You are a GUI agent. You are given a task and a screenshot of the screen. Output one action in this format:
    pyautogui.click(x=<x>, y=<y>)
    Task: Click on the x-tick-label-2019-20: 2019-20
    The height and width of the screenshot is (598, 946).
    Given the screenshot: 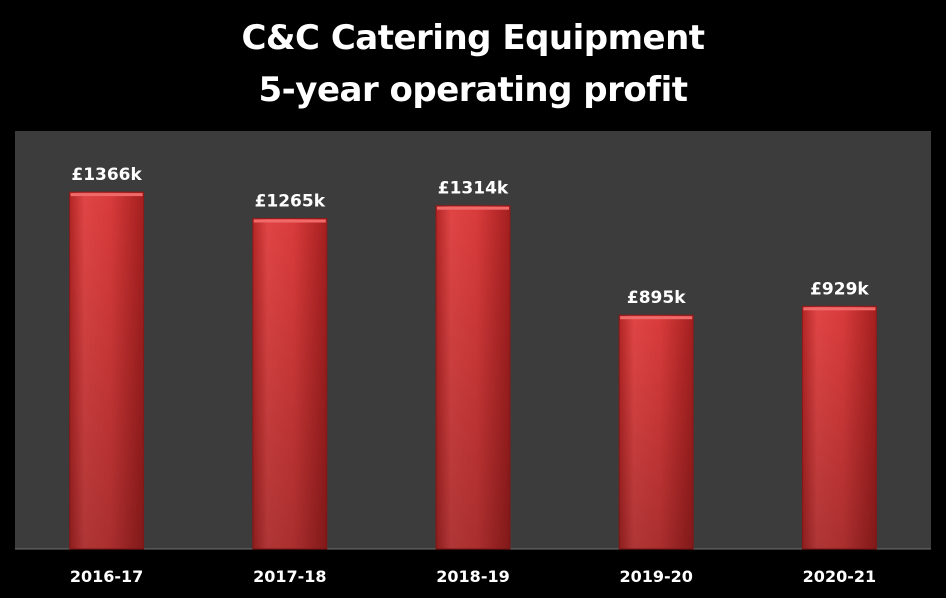 What is the action you would take?
    pyautogui.click(x=655, y=576)
    